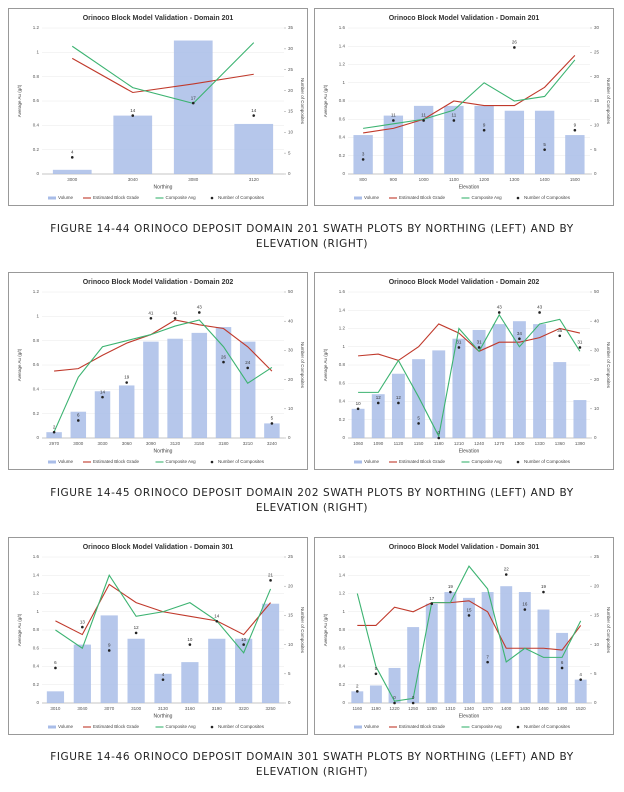 This screenshot has width=624, height=792. Describe the element at coordinates (289, 152) in the screenshot. I see `y2-tick-label: 5` at that location.